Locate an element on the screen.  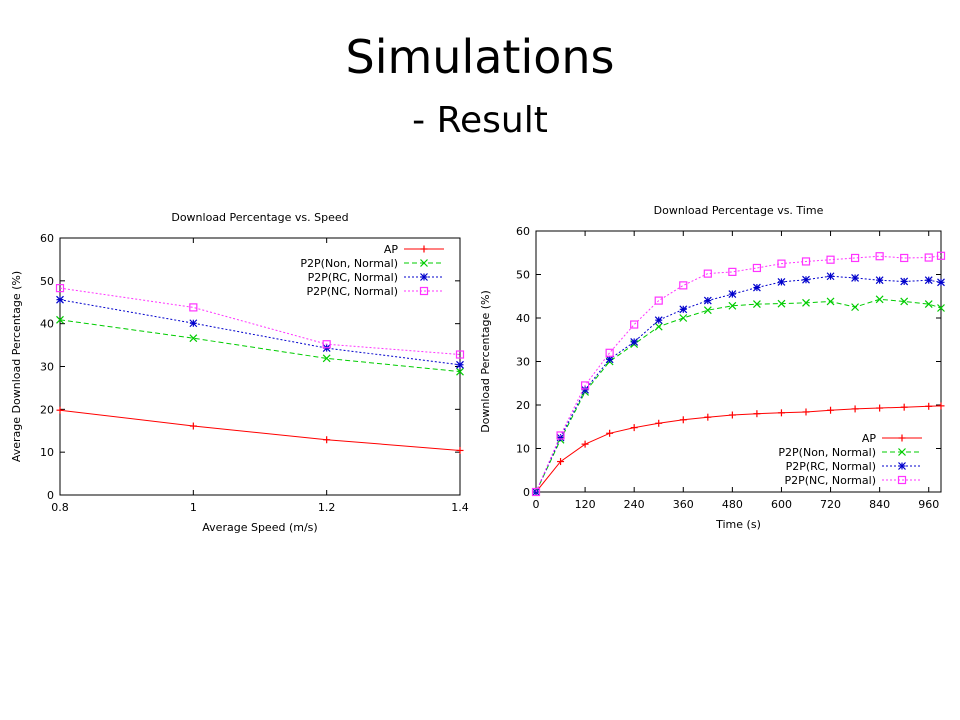
chart1-legend-label-ap: AP is located at coordinates (869, 438).